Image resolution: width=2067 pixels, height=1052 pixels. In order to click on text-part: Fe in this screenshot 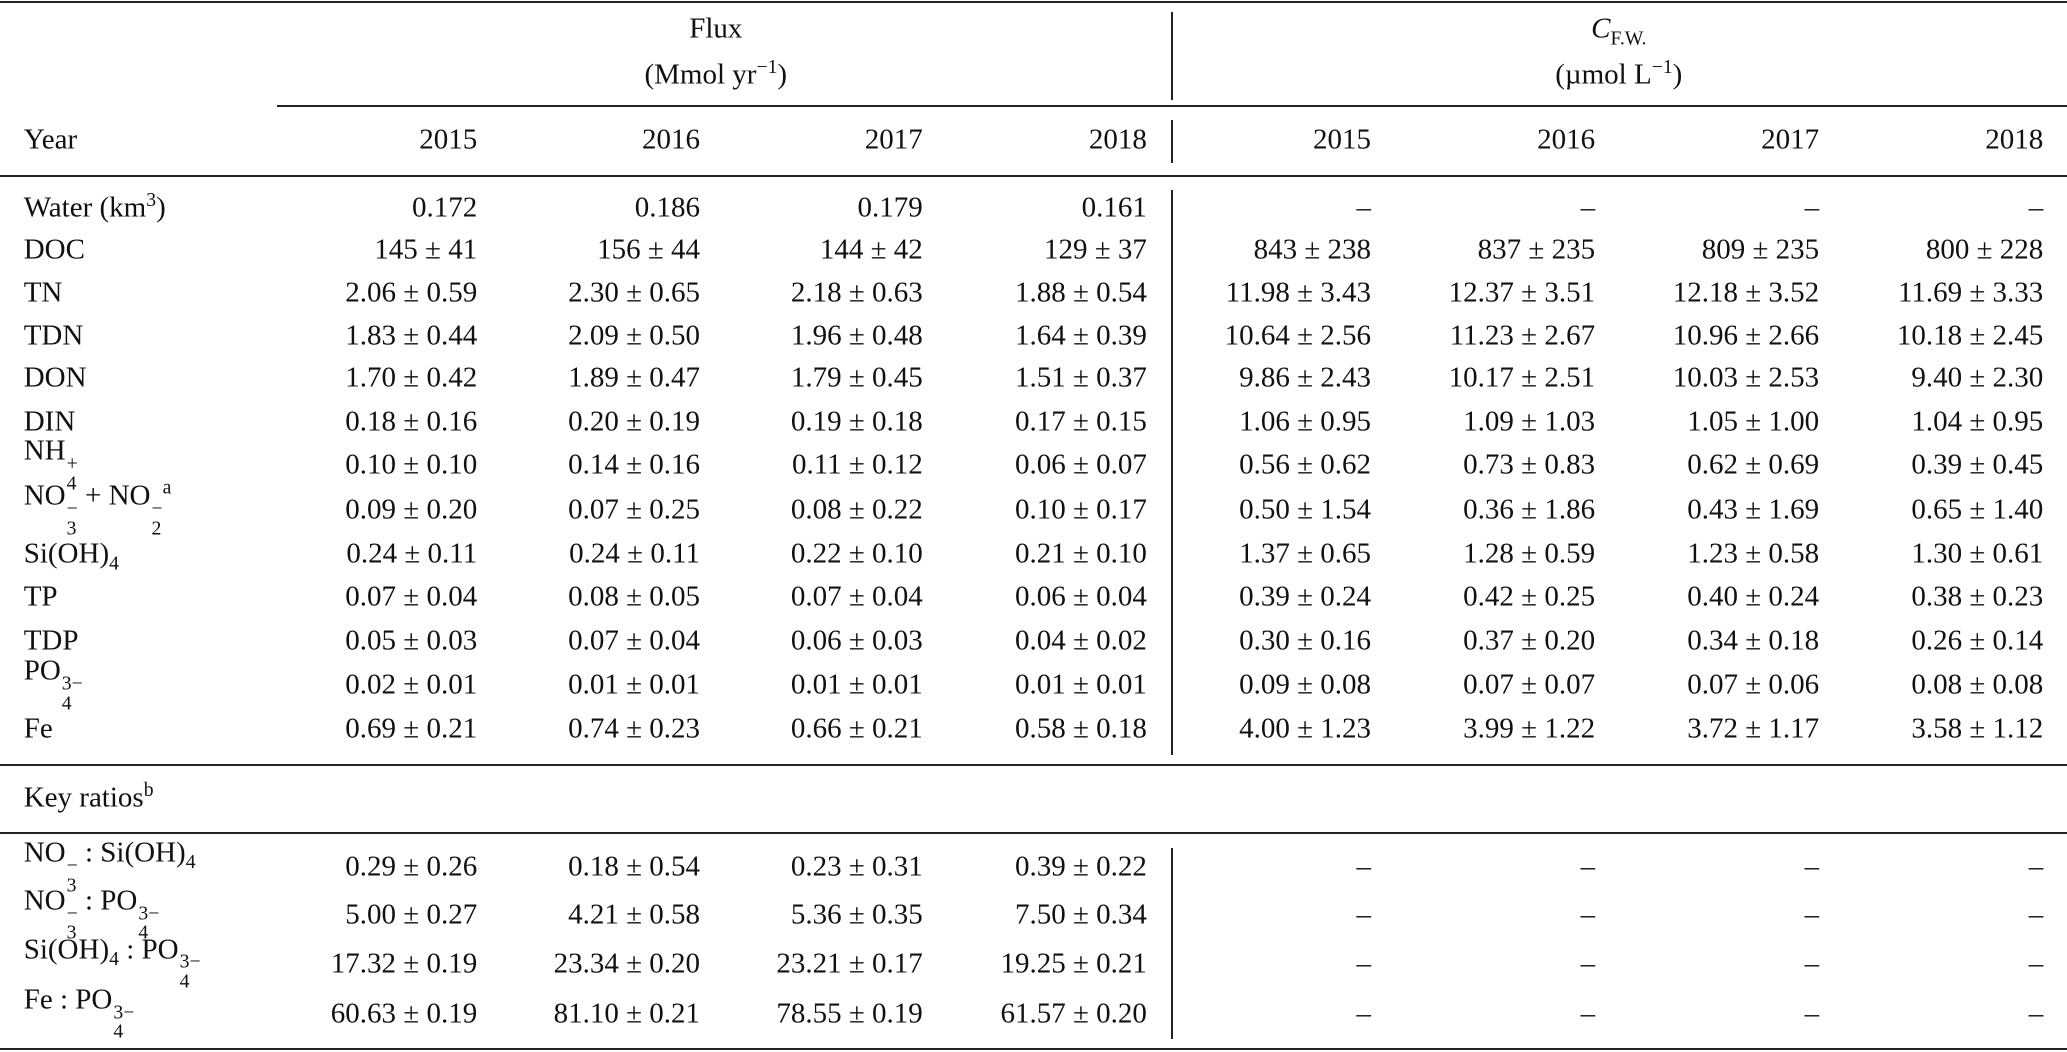, I will do `click(38, 728)`.